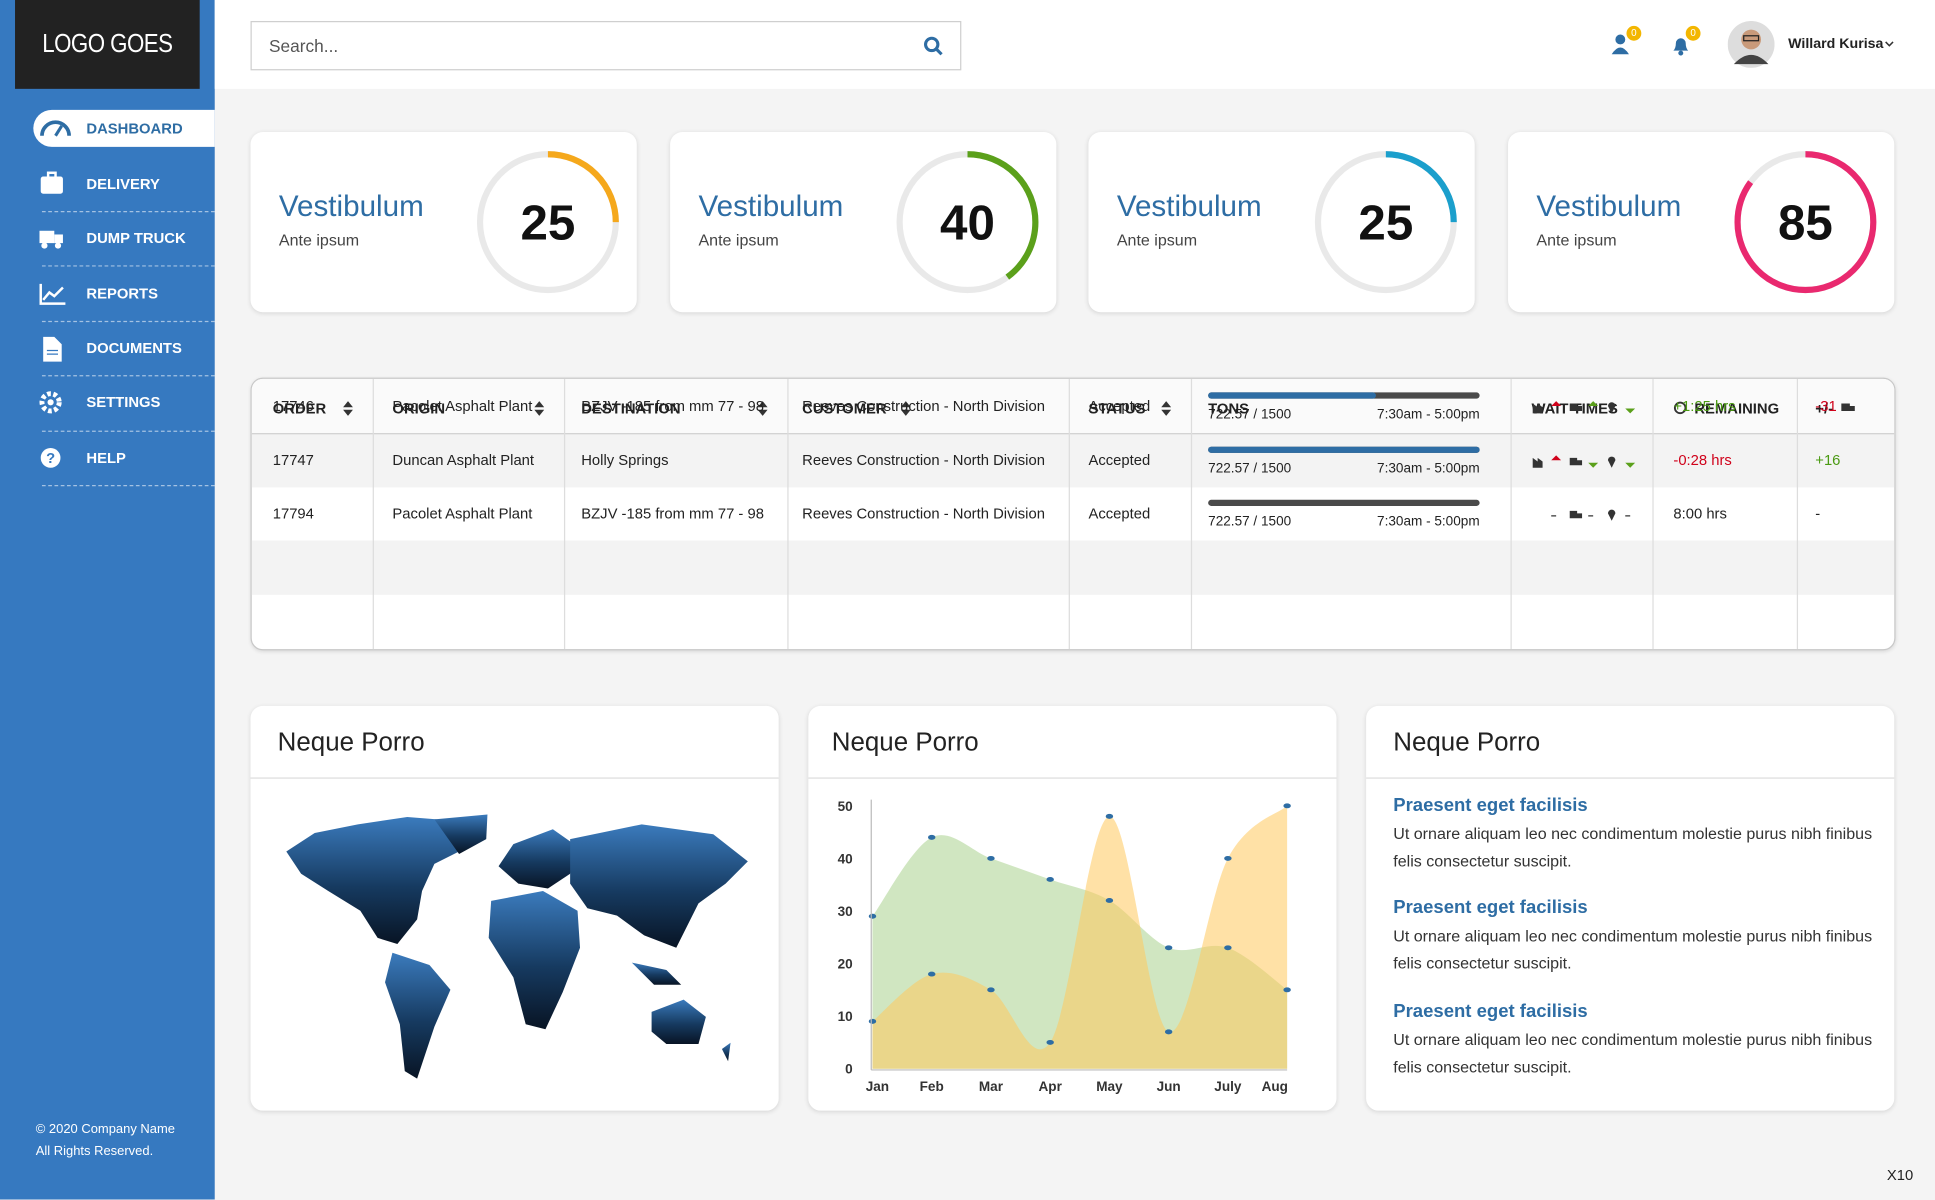 The width and height of the screenshot is (1935, 1200). What do you see at coordinates (625, 460) in the screenshot?
I see `cell-destination: Holly Springs` at bounding box center [625, 460].